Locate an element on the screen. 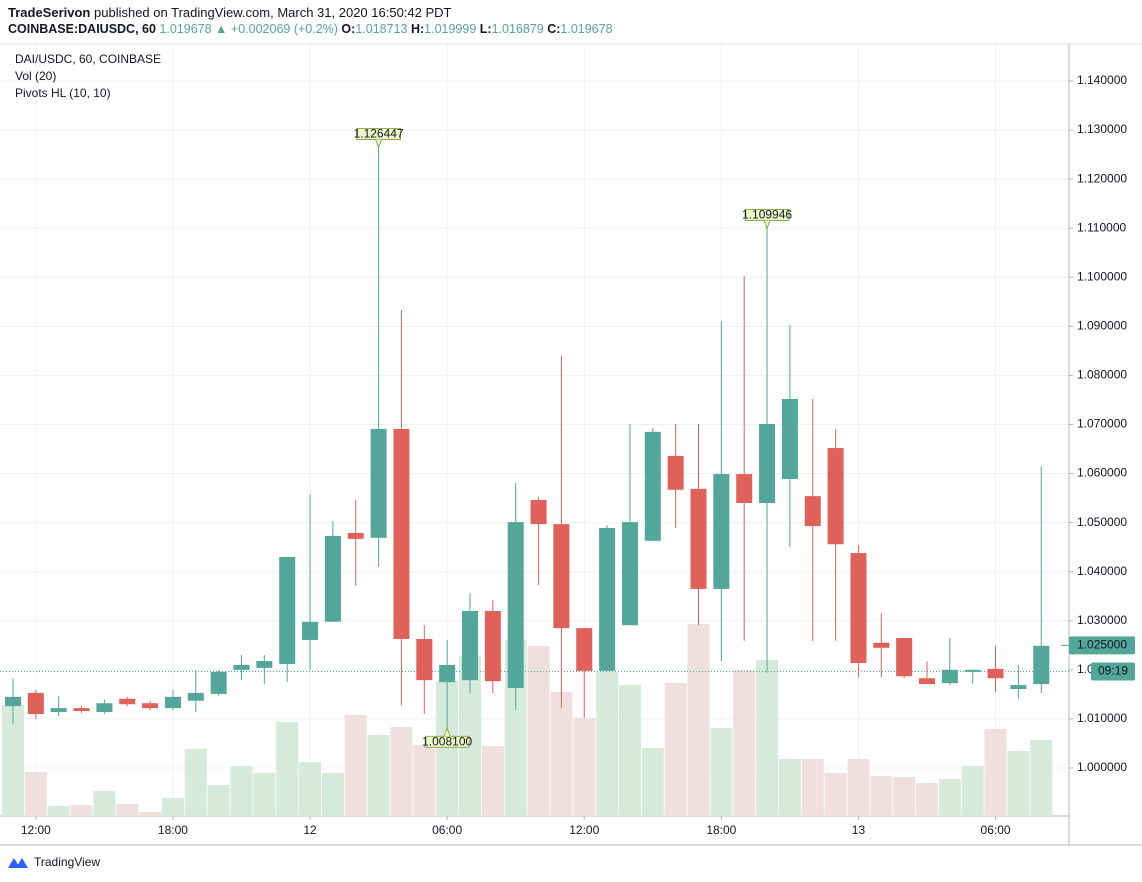 The width and height of the screenshot is (1142, 882). price-label: 1.025000 is located at coordinates (1102, 644).